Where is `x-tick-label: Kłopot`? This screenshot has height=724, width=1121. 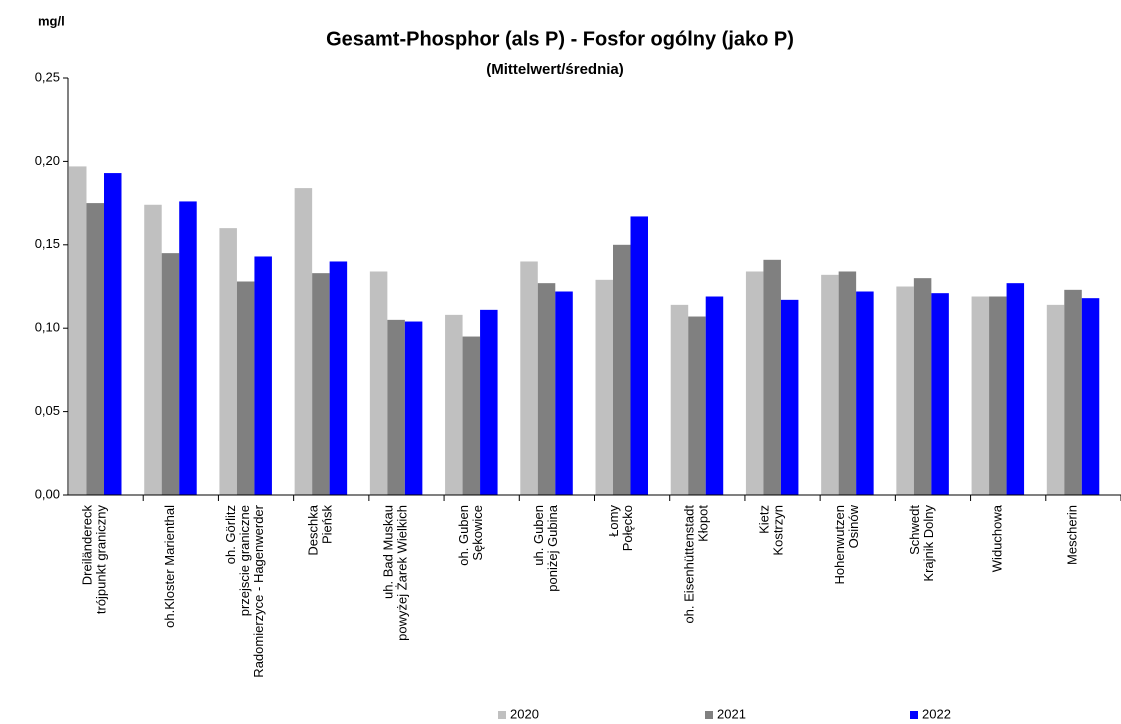
x-tick-label: Kłopot is located at coordinates (702, 523).